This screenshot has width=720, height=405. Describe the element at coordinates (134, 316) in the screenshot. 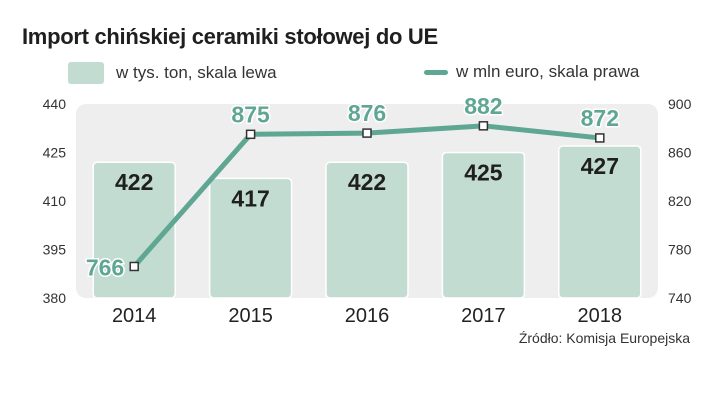

I see `x-tick-label: 2014` at that location.